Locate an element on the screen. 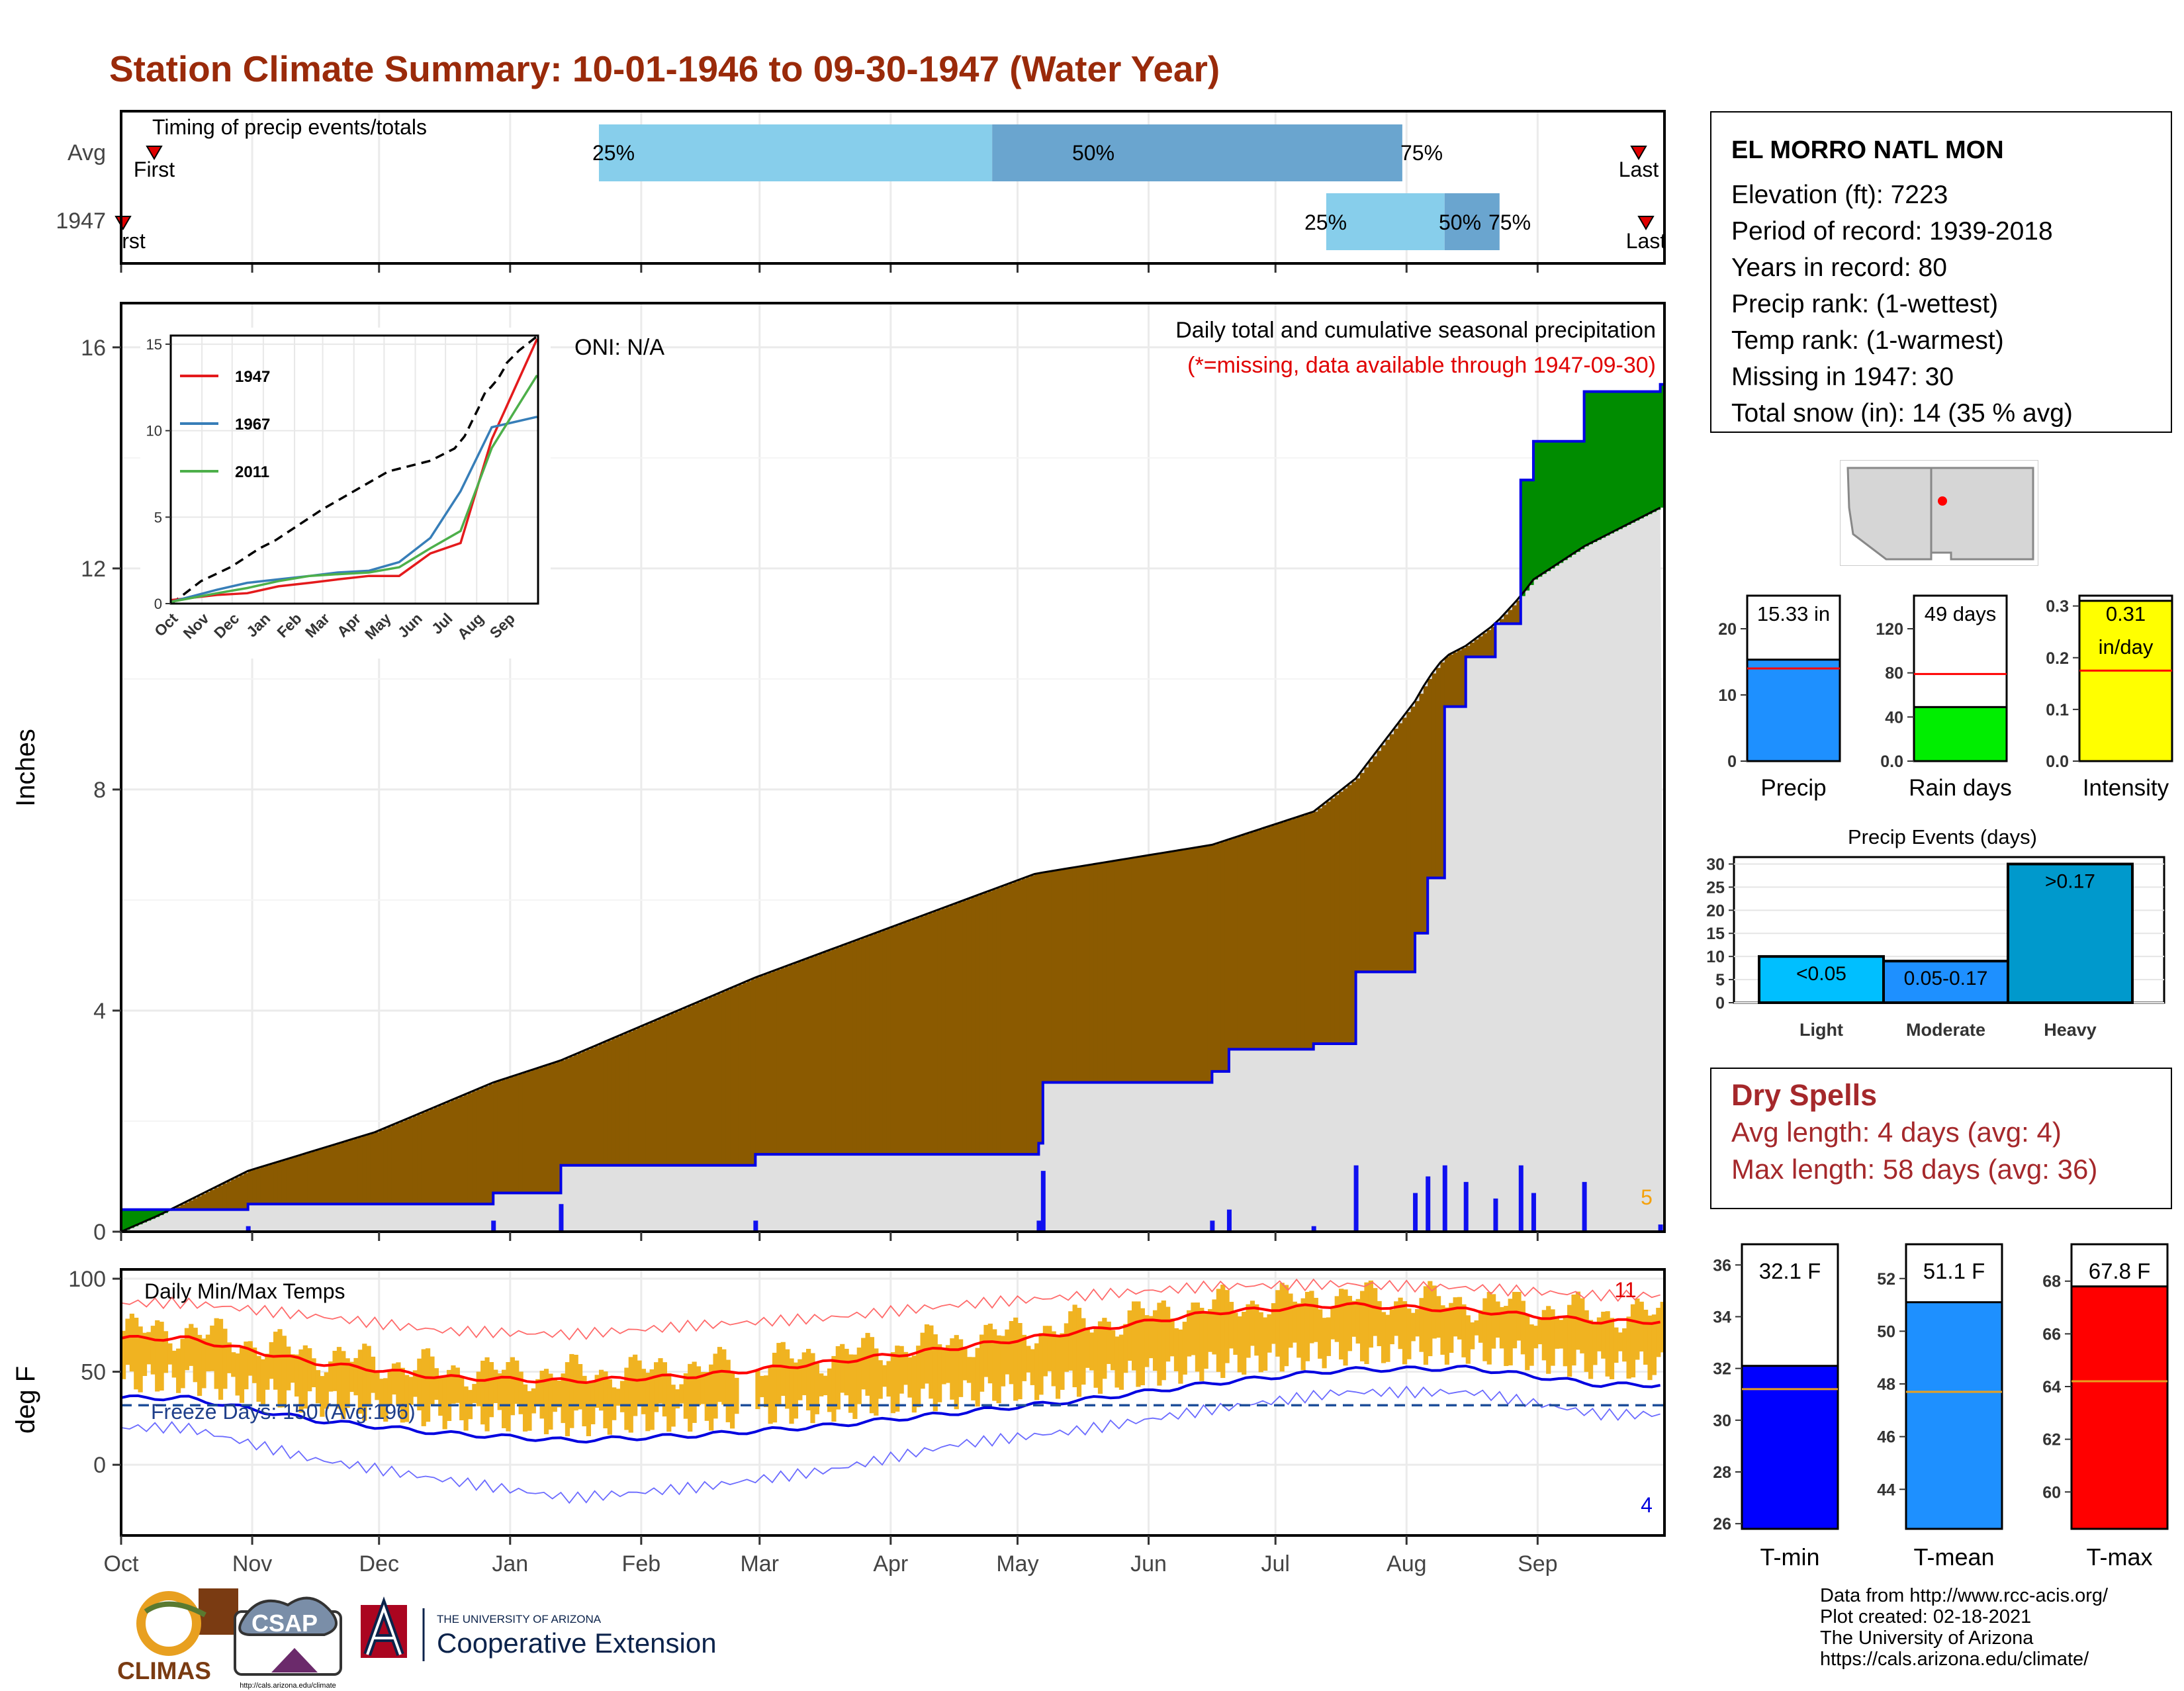  inset-legend-label: 1967 is located at coordinates (252, 425).